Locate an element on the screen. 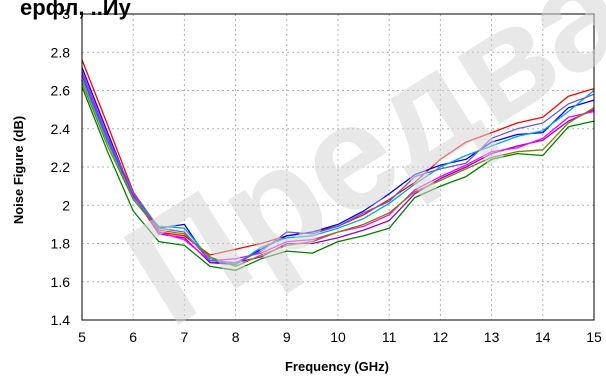 The height and width of the screenshot is (378, 606). y-tick-label: 2.4 is located at coordinates (61, 129).